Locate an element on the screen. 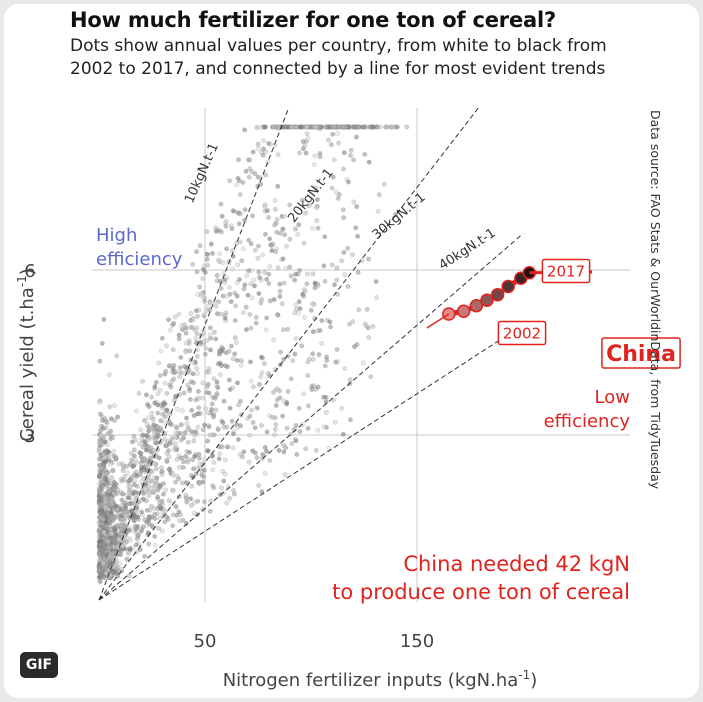  gif-badge: GIF is located at coordinates (39, 665).